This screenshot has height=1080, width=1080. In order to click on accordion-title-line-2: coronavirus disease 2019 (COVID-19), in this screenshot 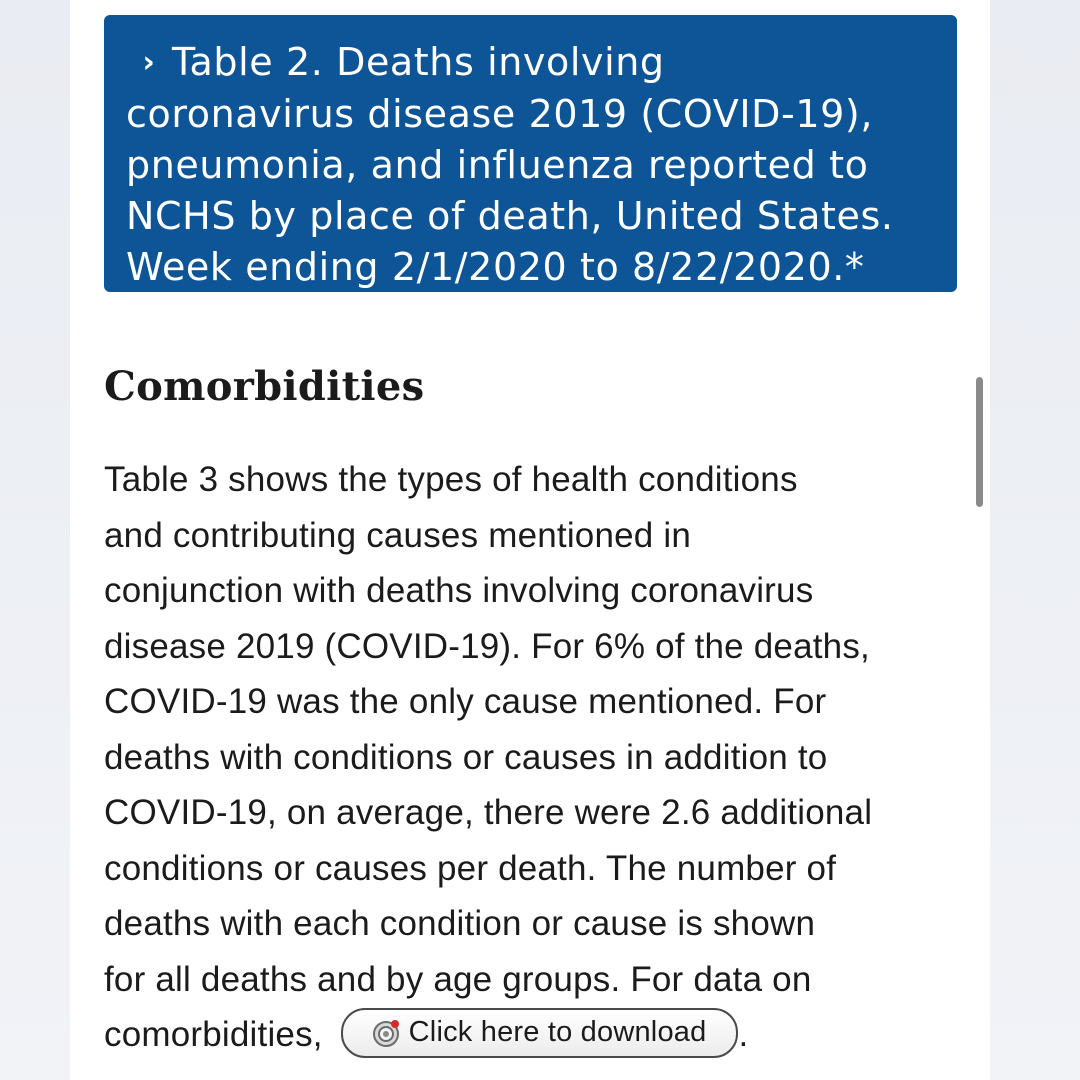, I will do `click(499, 114)`.